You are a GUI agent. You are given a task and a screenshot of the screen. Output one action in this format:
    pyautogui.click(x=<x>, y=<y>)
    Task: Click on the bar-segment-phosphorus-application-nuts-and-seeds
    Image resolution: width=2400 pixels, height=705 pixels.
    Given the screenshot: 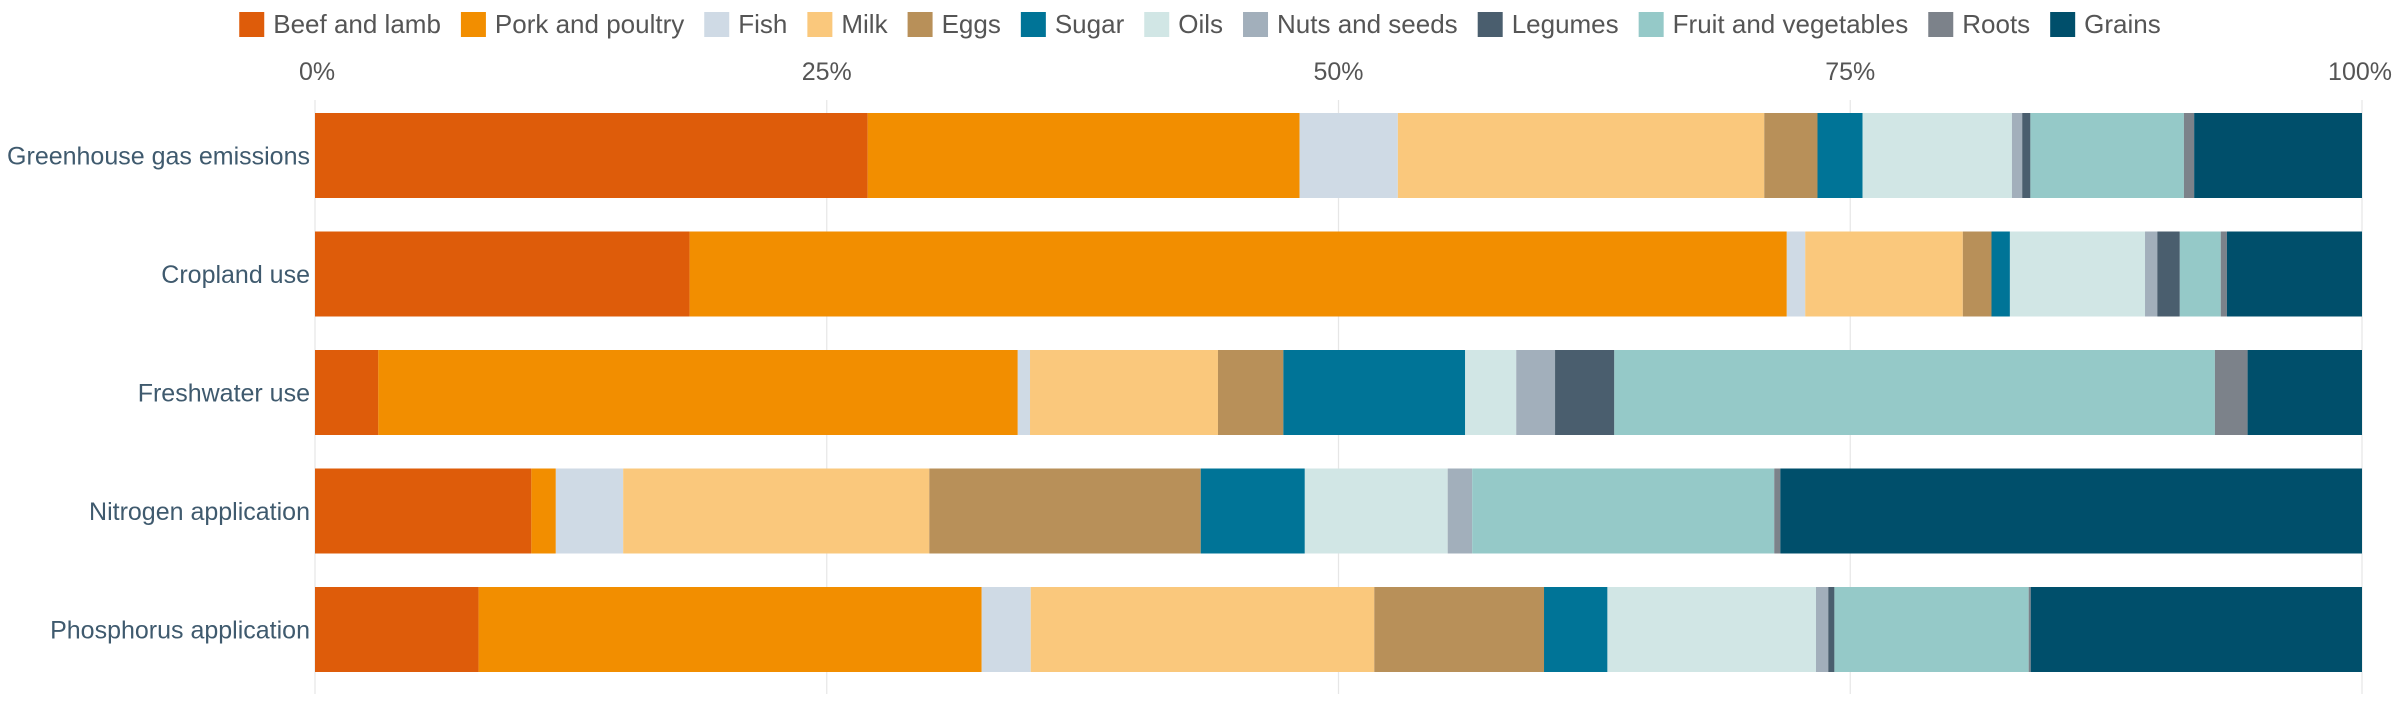 What is the action you would take?
    pyautogui.click(x=1822, y=629)
    